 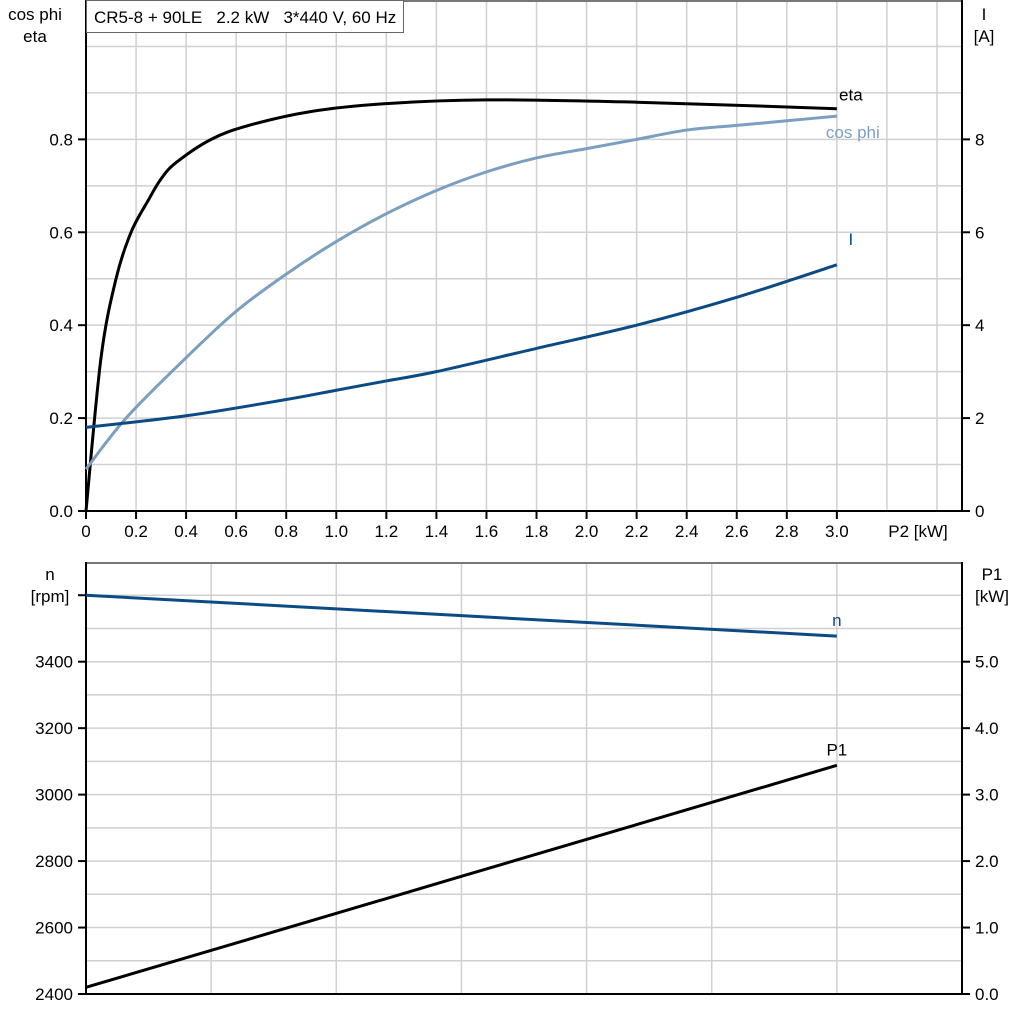 I want to click on x-tick-label: 2.8, so click(x=787, y=531).